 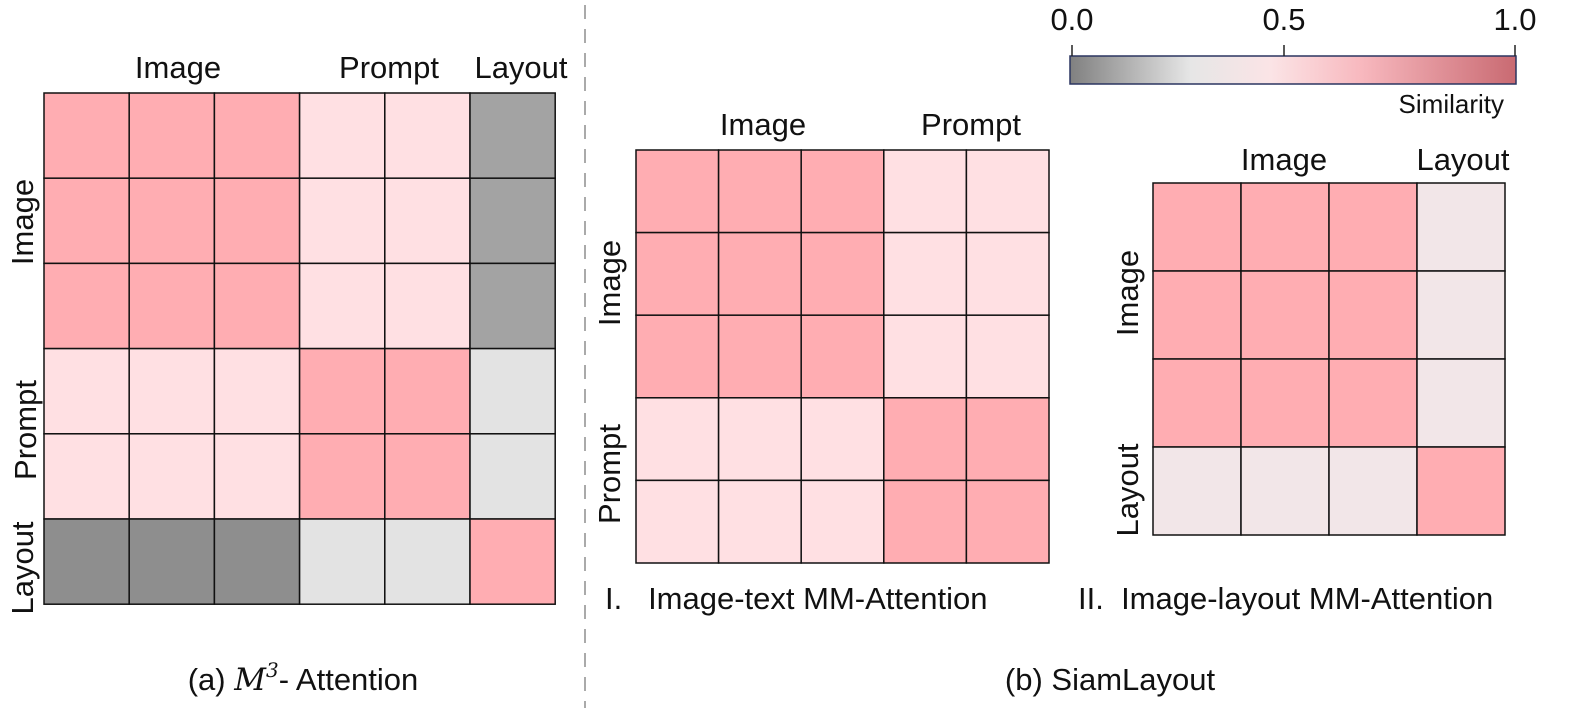 What do you see at coordinates (1514, 19) in the screenshot?
I see `colorbar-tick-label: 1.0` at bounding box center [1514, 19].